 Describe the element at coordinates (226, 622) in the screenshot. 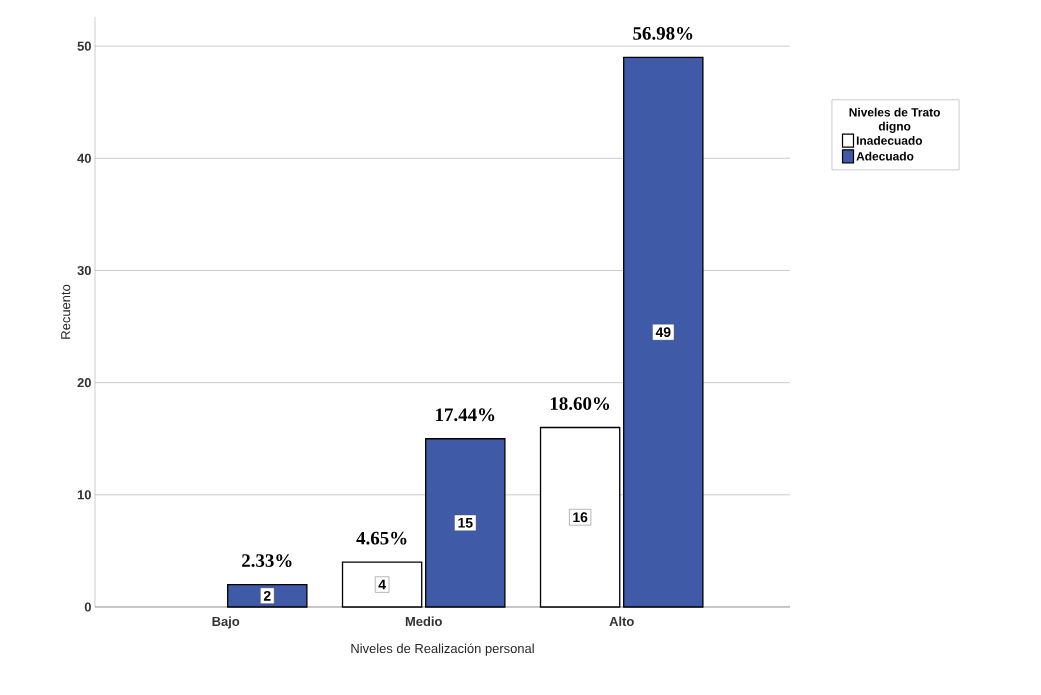

I see `x-tick-label: Bajo` at that location.